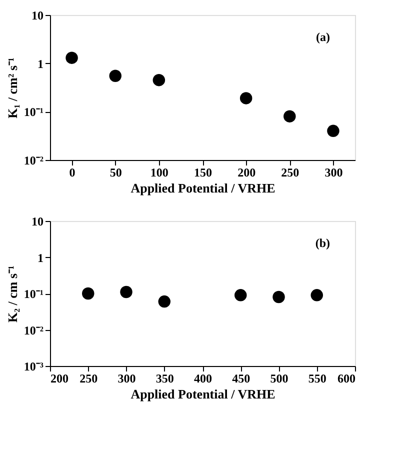 The width and height of the screenshot is (403, 459). What do you see at coordinates (241, 379) in the screenshot?
I see `x-tick-label: 450` at bounding box center [241, 379].